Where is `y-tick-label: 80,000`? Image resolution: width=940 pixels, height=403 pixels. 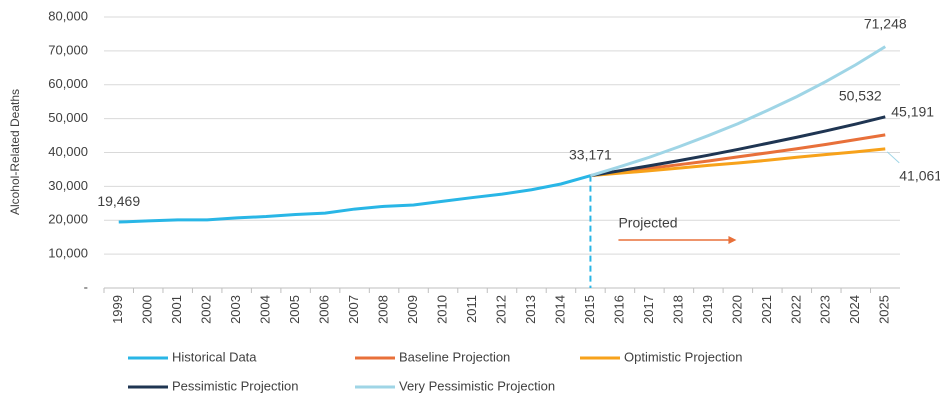
y-tick-label: 80,000 is located at coordinates (68, 15).